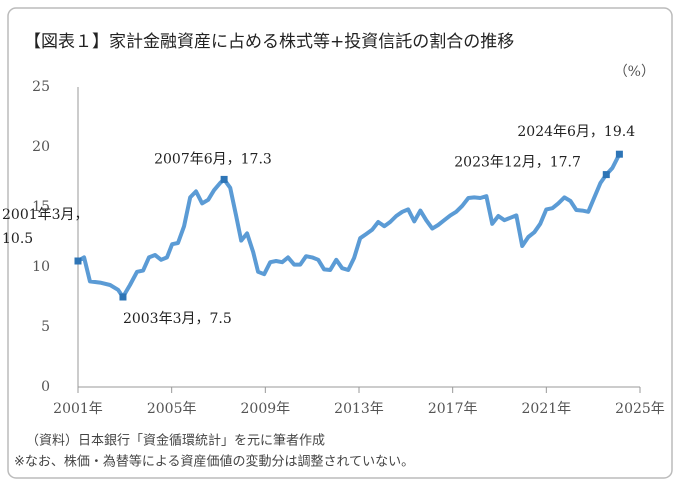 The width and height of the screenshot is (680, 489). Describe the element at coordinates (214, 462) in the screenshot. I see `note: ※なお、株価・為替等による資産価値の変動分は調整されていない。` at that location.